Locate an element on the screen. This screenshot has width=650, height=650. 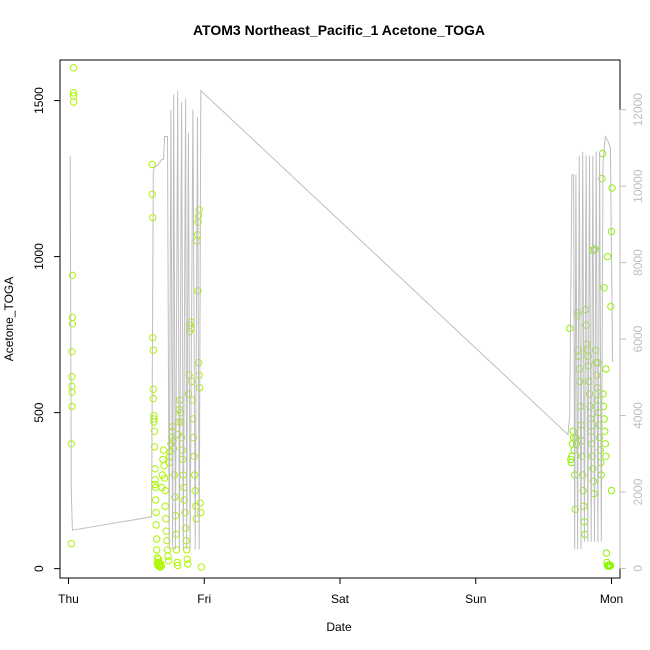
y2-tick-label: 0 is located at coordinates (638, 568).